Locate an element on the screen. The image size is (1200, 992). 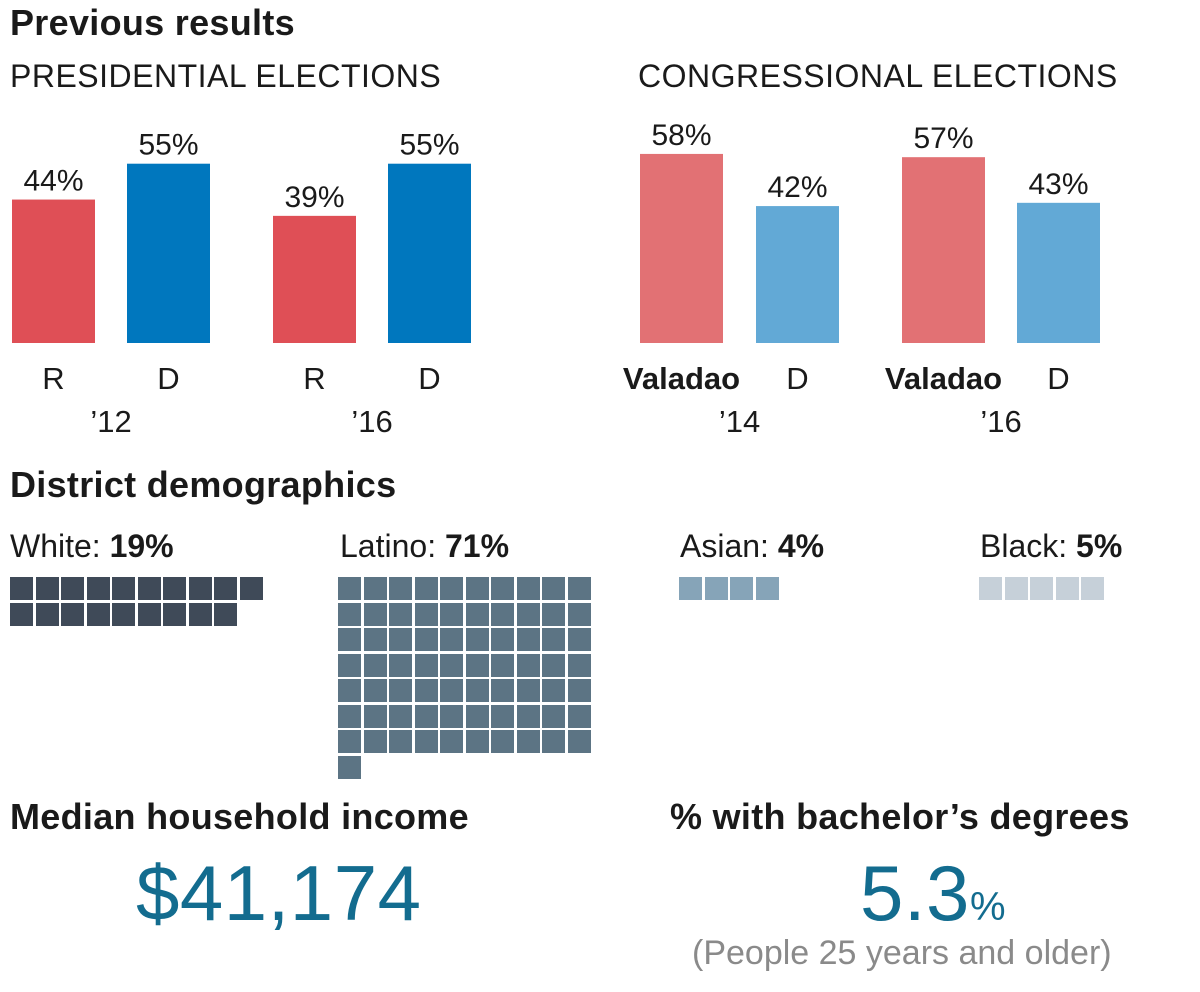
demo-name-white: White: is located at coordinates (55, 546).